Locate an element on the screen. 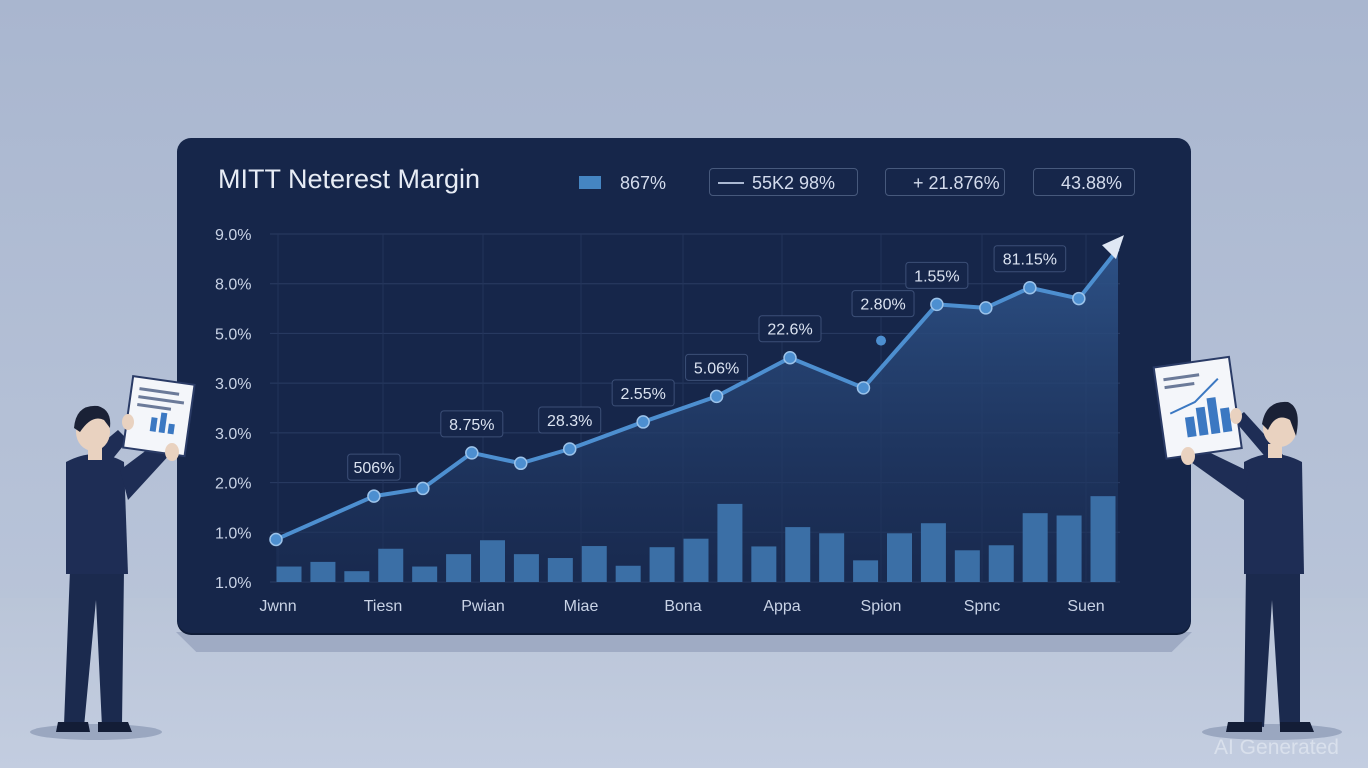  legend-box-line is located at coordinates (783, 182).